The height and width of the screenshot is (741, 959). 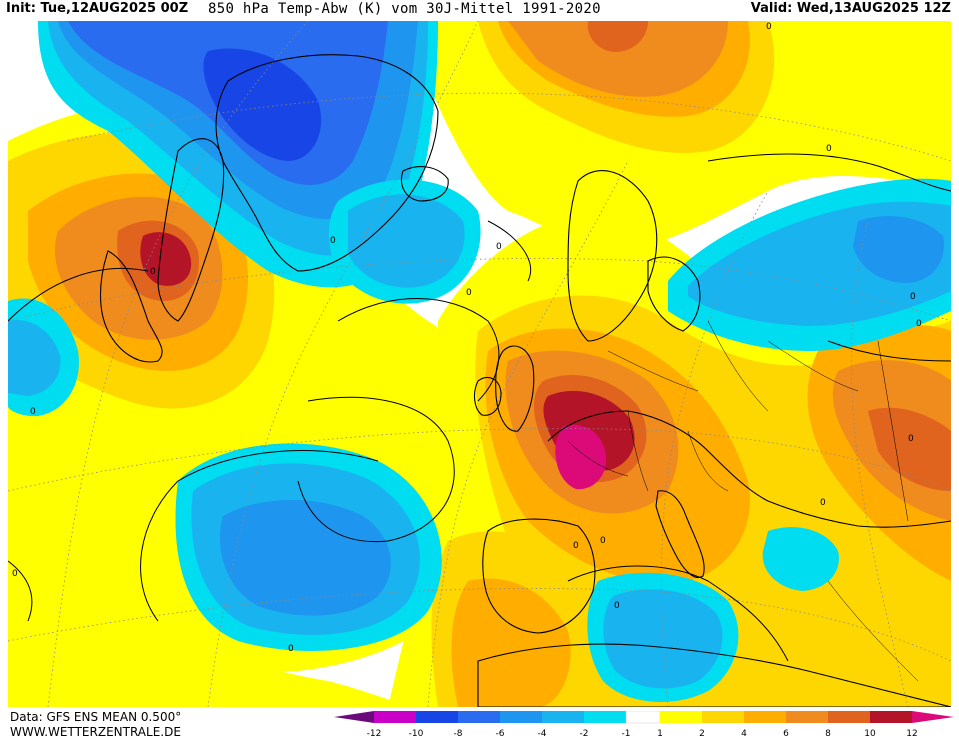 What do you see at coordinates (581, 457) in the screenshot?
I see `field-pos-12-france` at bounding box center [581, 457].